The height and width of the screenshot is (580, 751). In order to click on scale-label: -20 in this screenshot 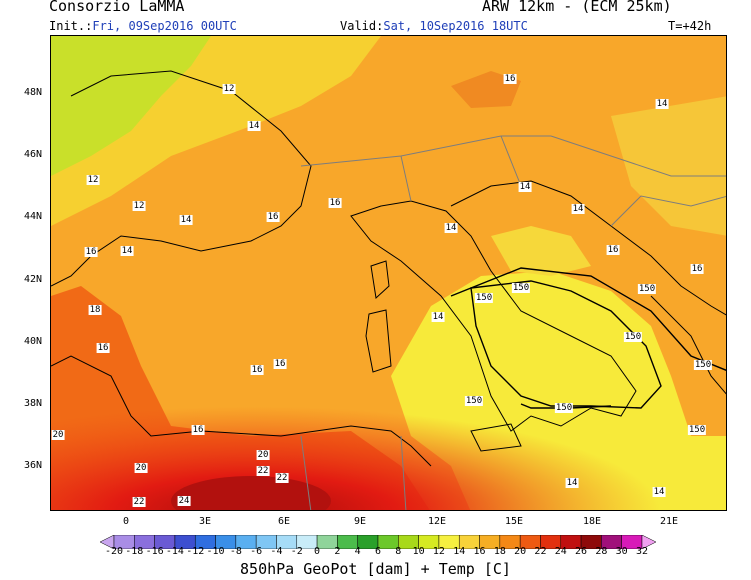, I will do `click(114, 551)`.